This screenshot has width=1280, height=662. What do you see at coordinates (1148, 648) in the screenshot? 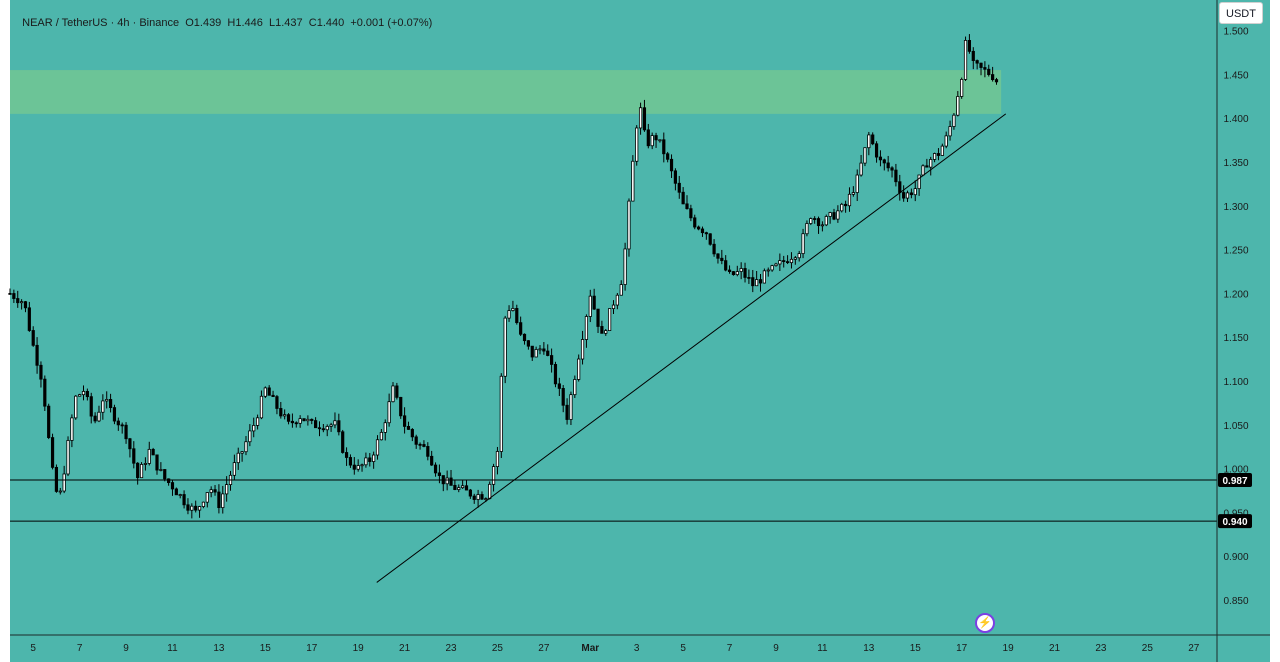
I see `x-tick-label: 25` at bounding box center [1148, 648].